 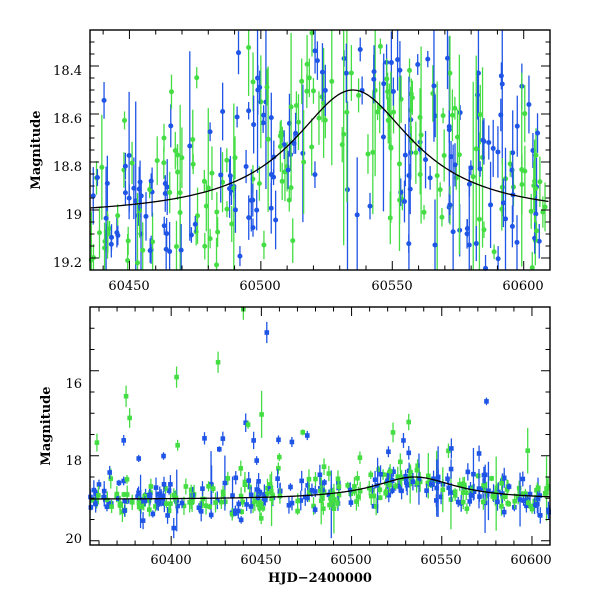 I want to click on top-ytick-label: 19.2, so click(x=67, y=263).